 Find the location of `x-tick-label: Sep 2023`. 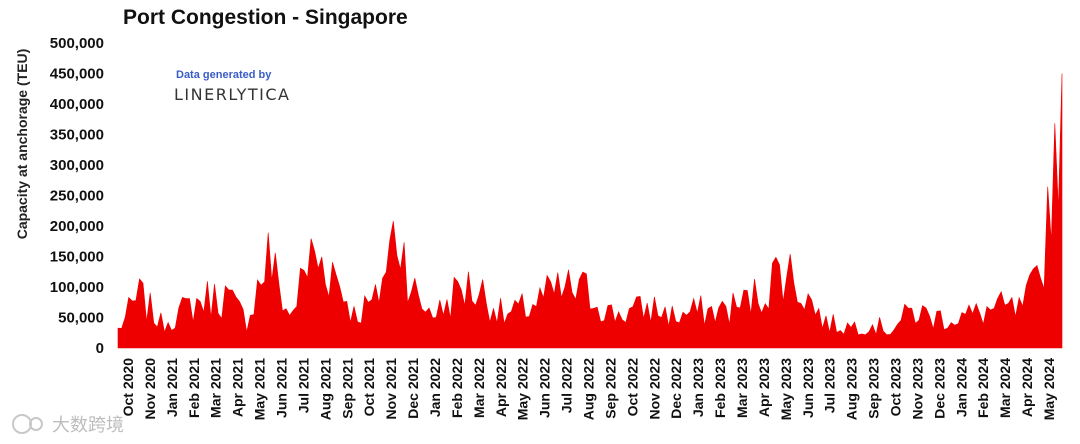

x-tick-label: Sep 2023 is located at coordinates (874, 388).